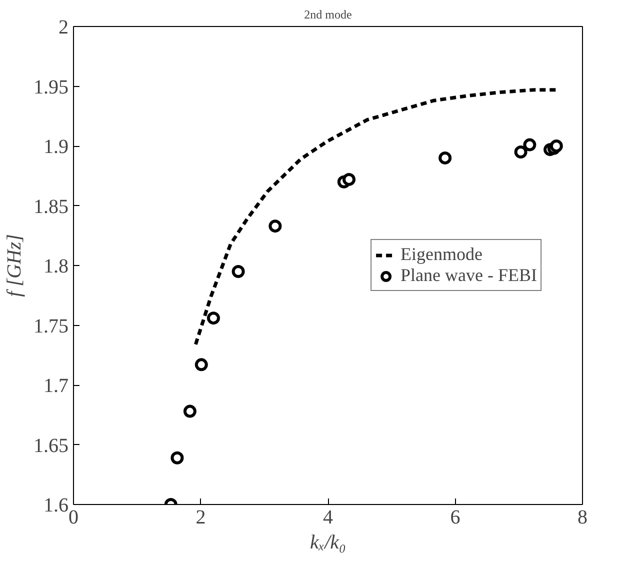 The height and width of the screenshot is (562, 622). What do you see at coordinates (201, 517) in the screenshot?
I see `x-tick-label: 2` at bounding box center [201, 517].